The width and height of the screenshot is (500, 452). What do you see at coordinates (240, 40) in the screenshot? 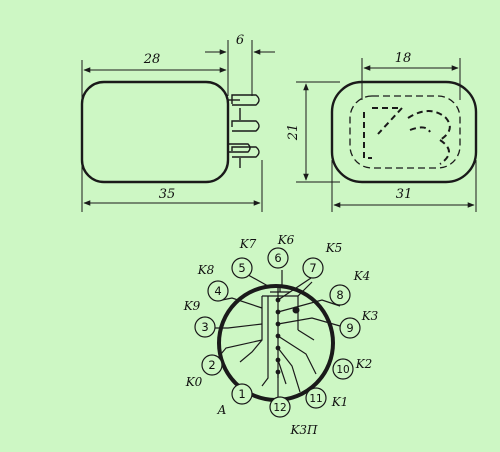
I see `dim-label-6: 6` at bounding box center [240, 40].